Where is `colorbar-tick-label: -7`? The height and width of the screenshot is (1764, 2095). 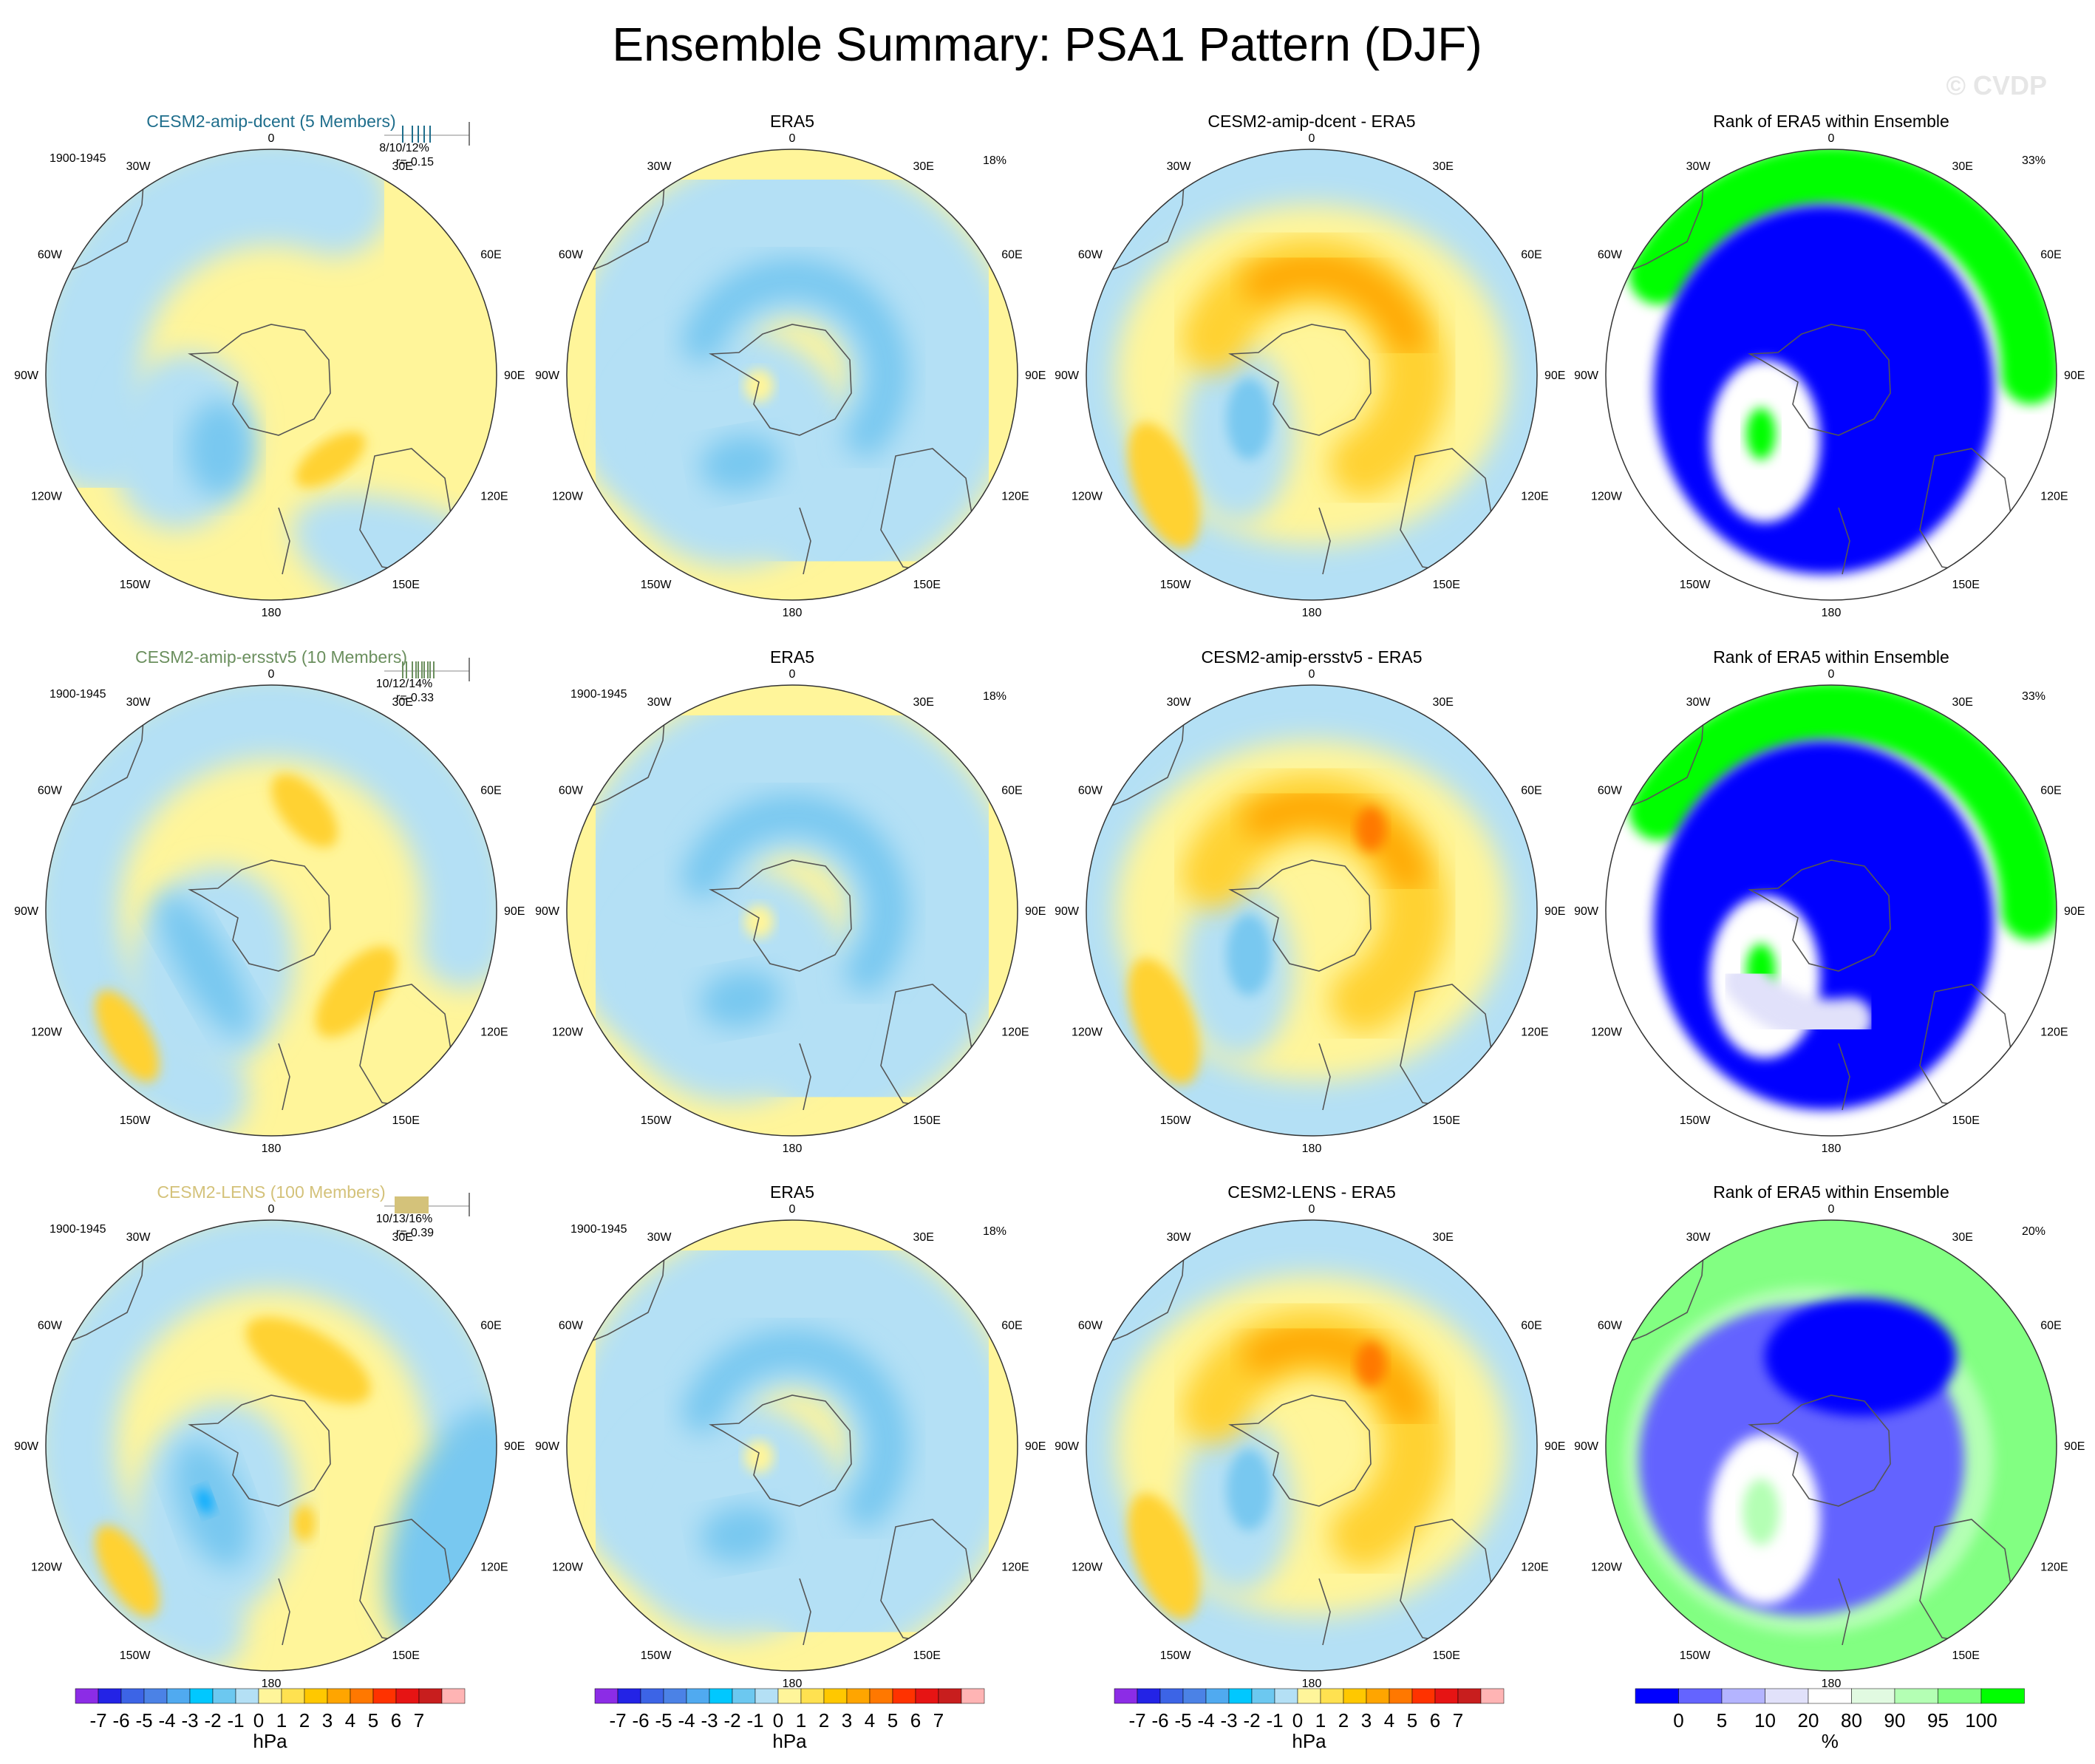
colorbar-tick-label: -7 is located at coordinates (97, 1720).